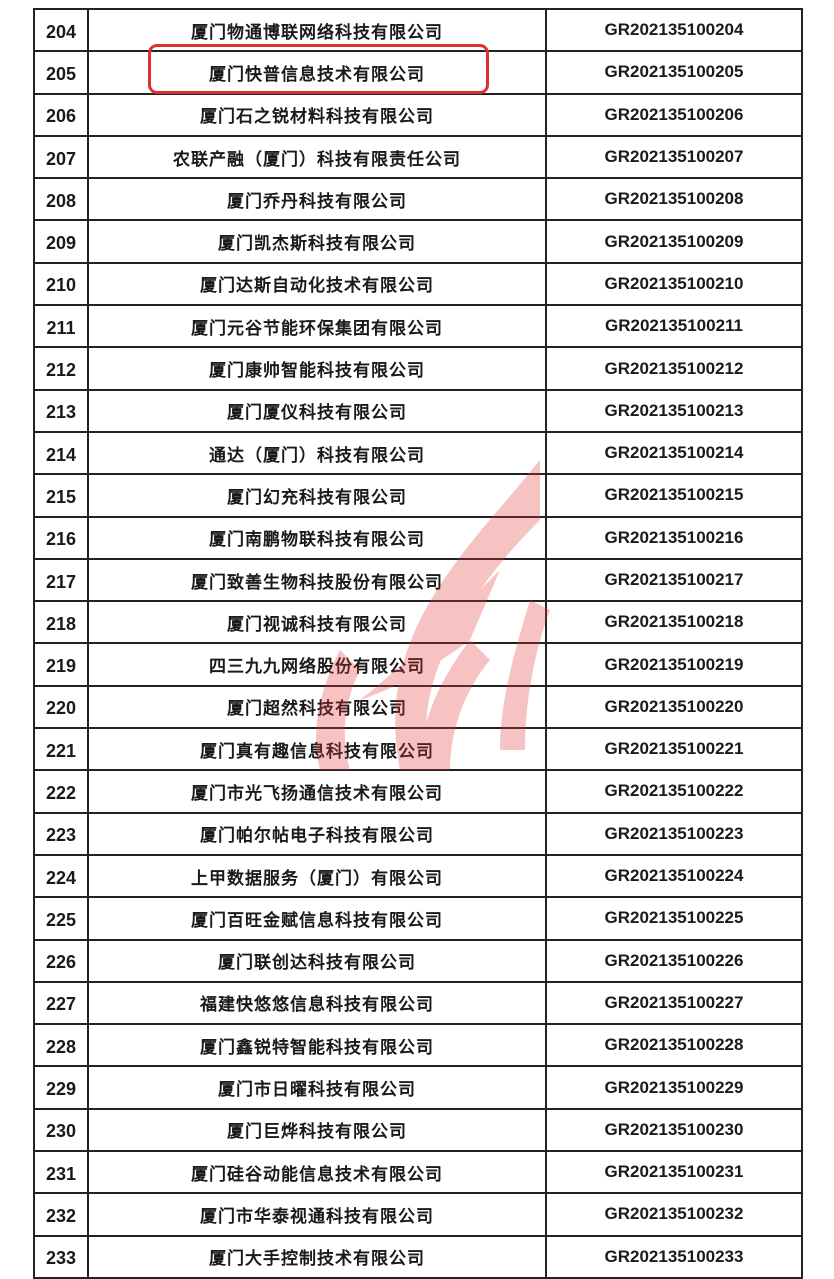  I want to click on table-row: 205 厦门快普信息技术有限公司 GR202135100205, so click(418, 72).